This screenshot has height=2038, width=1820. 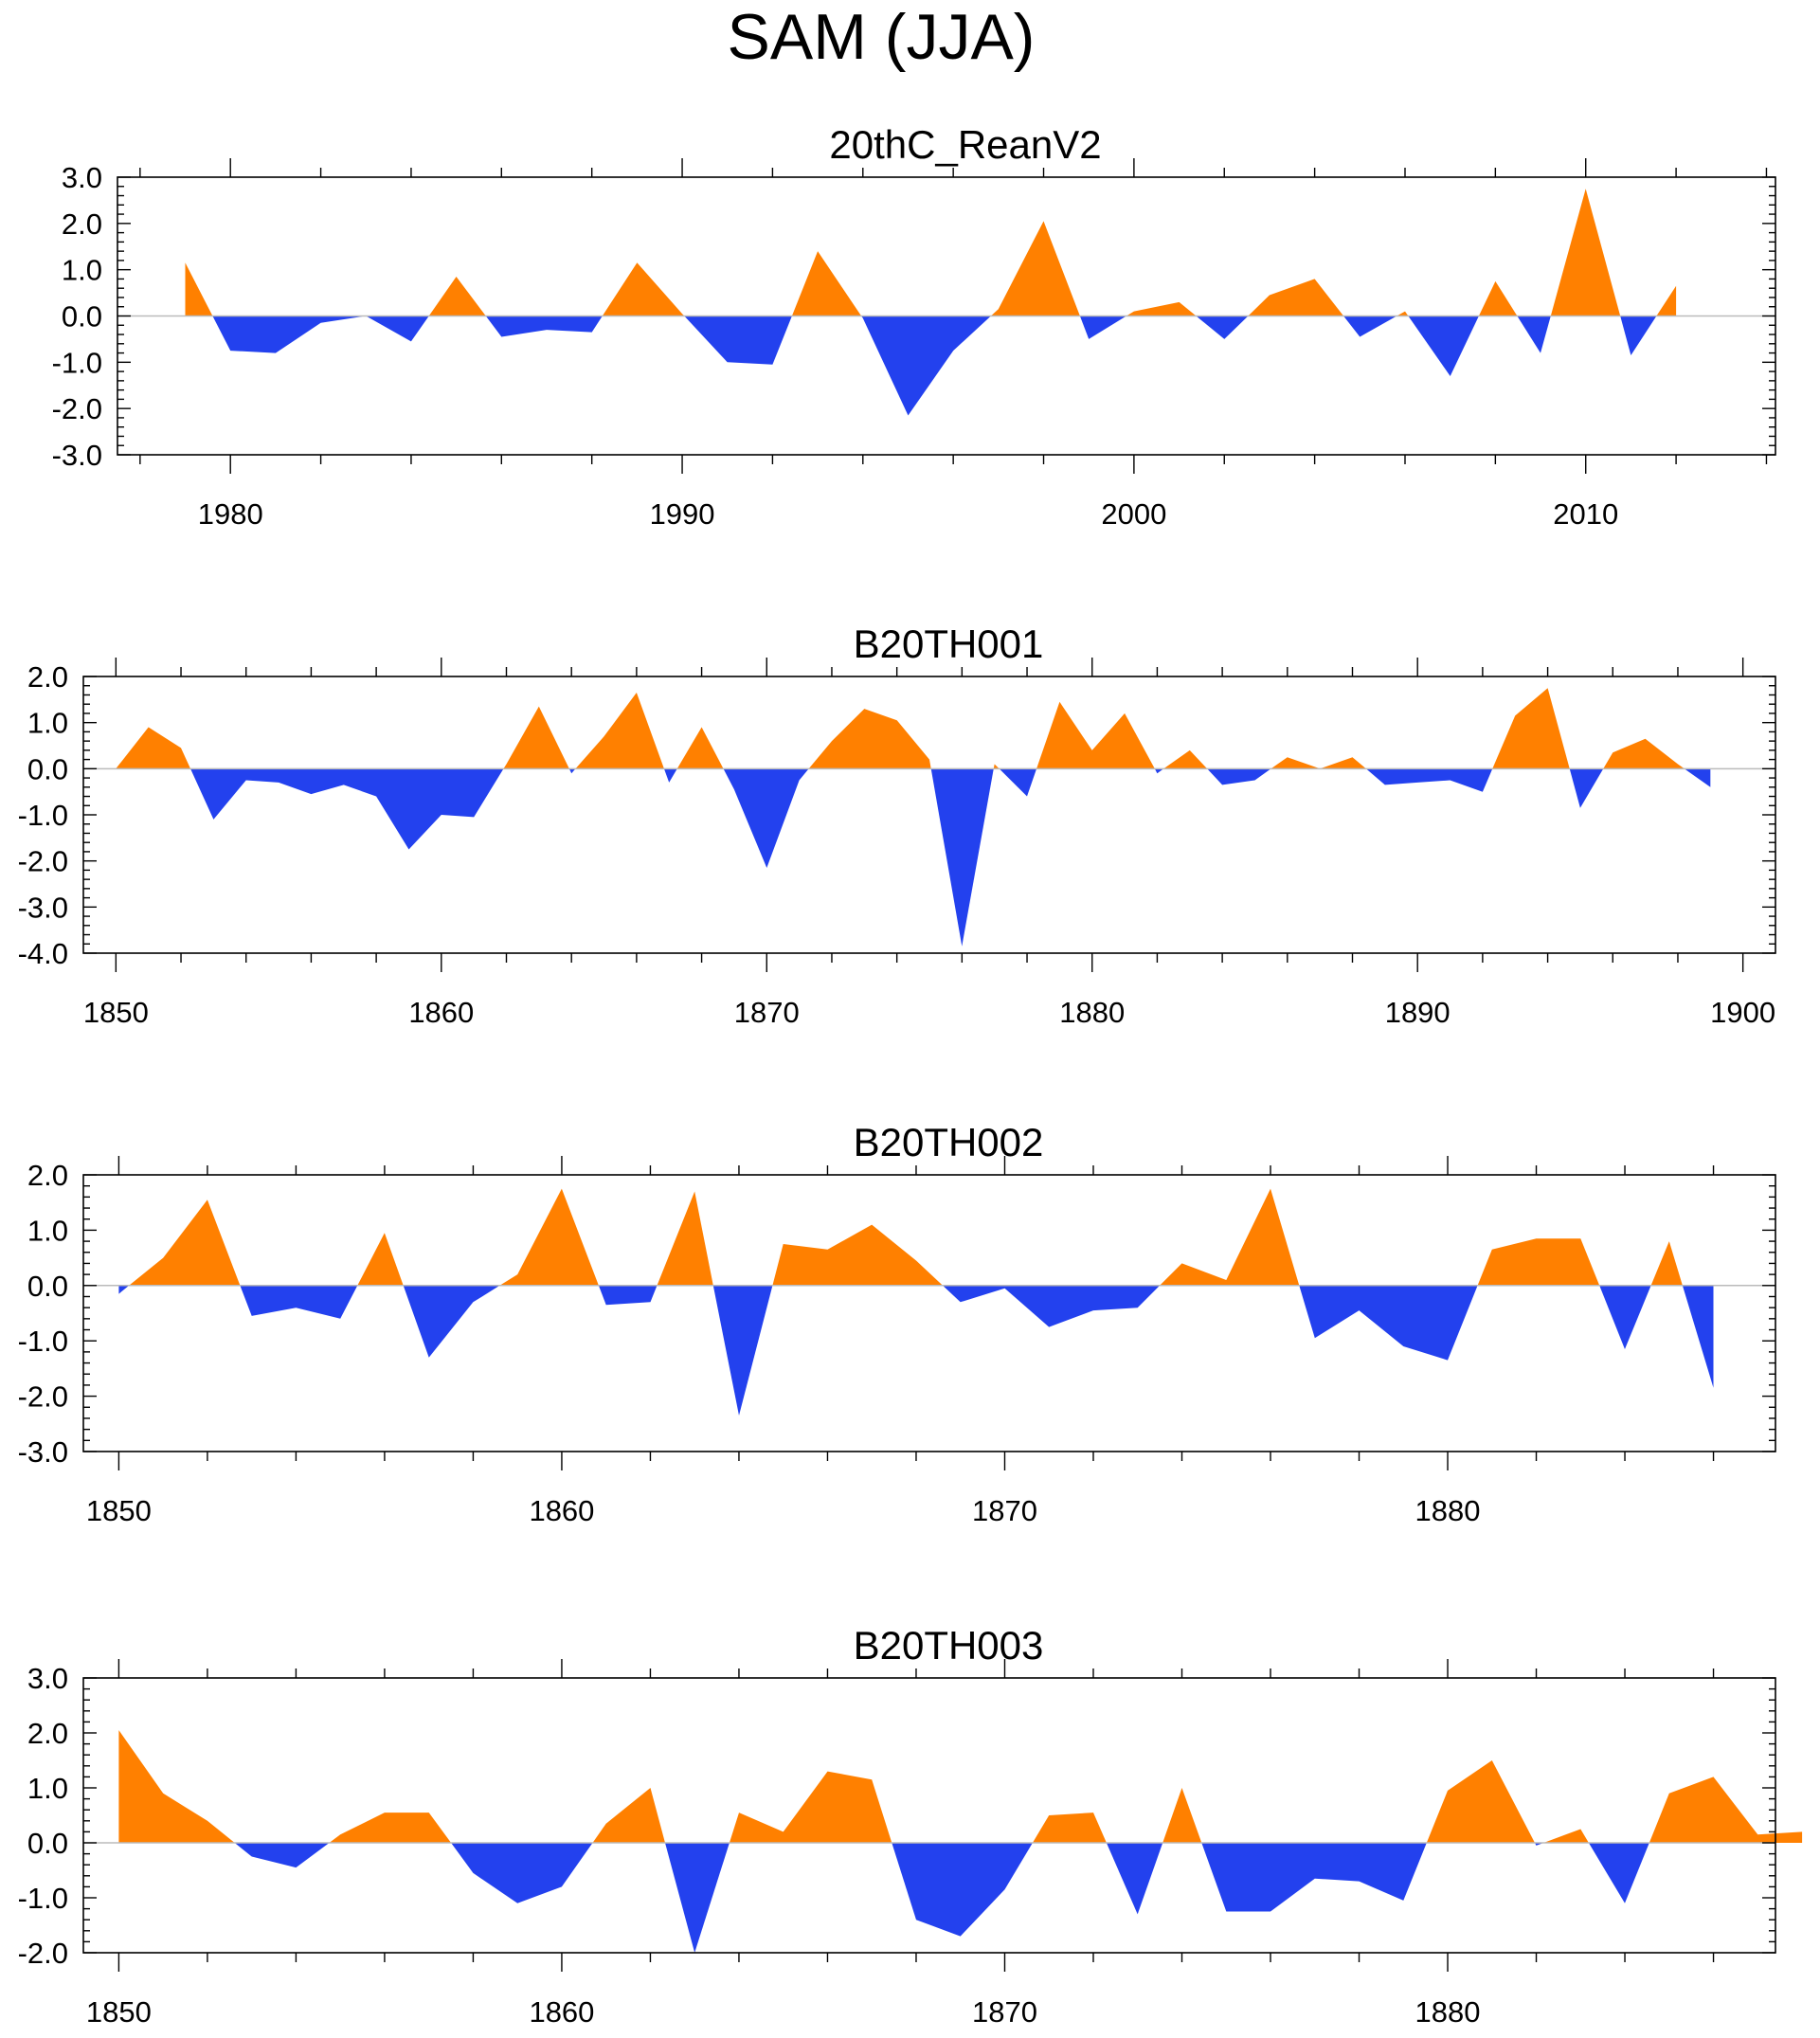 What do you see at coordinates (882, 37) in the screenshot?
I see `figure-title: SAM (JJA)` at bounding box center [882, 37].